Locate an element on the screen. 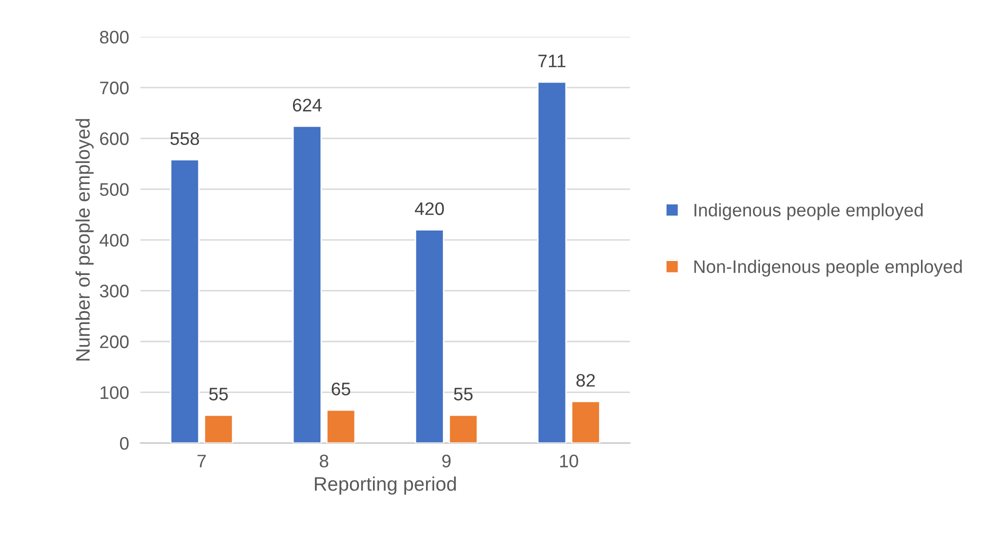 The width and height of the screenshot is (989, 558). y-tick-label: 500 is located at coordinates (114, 189).